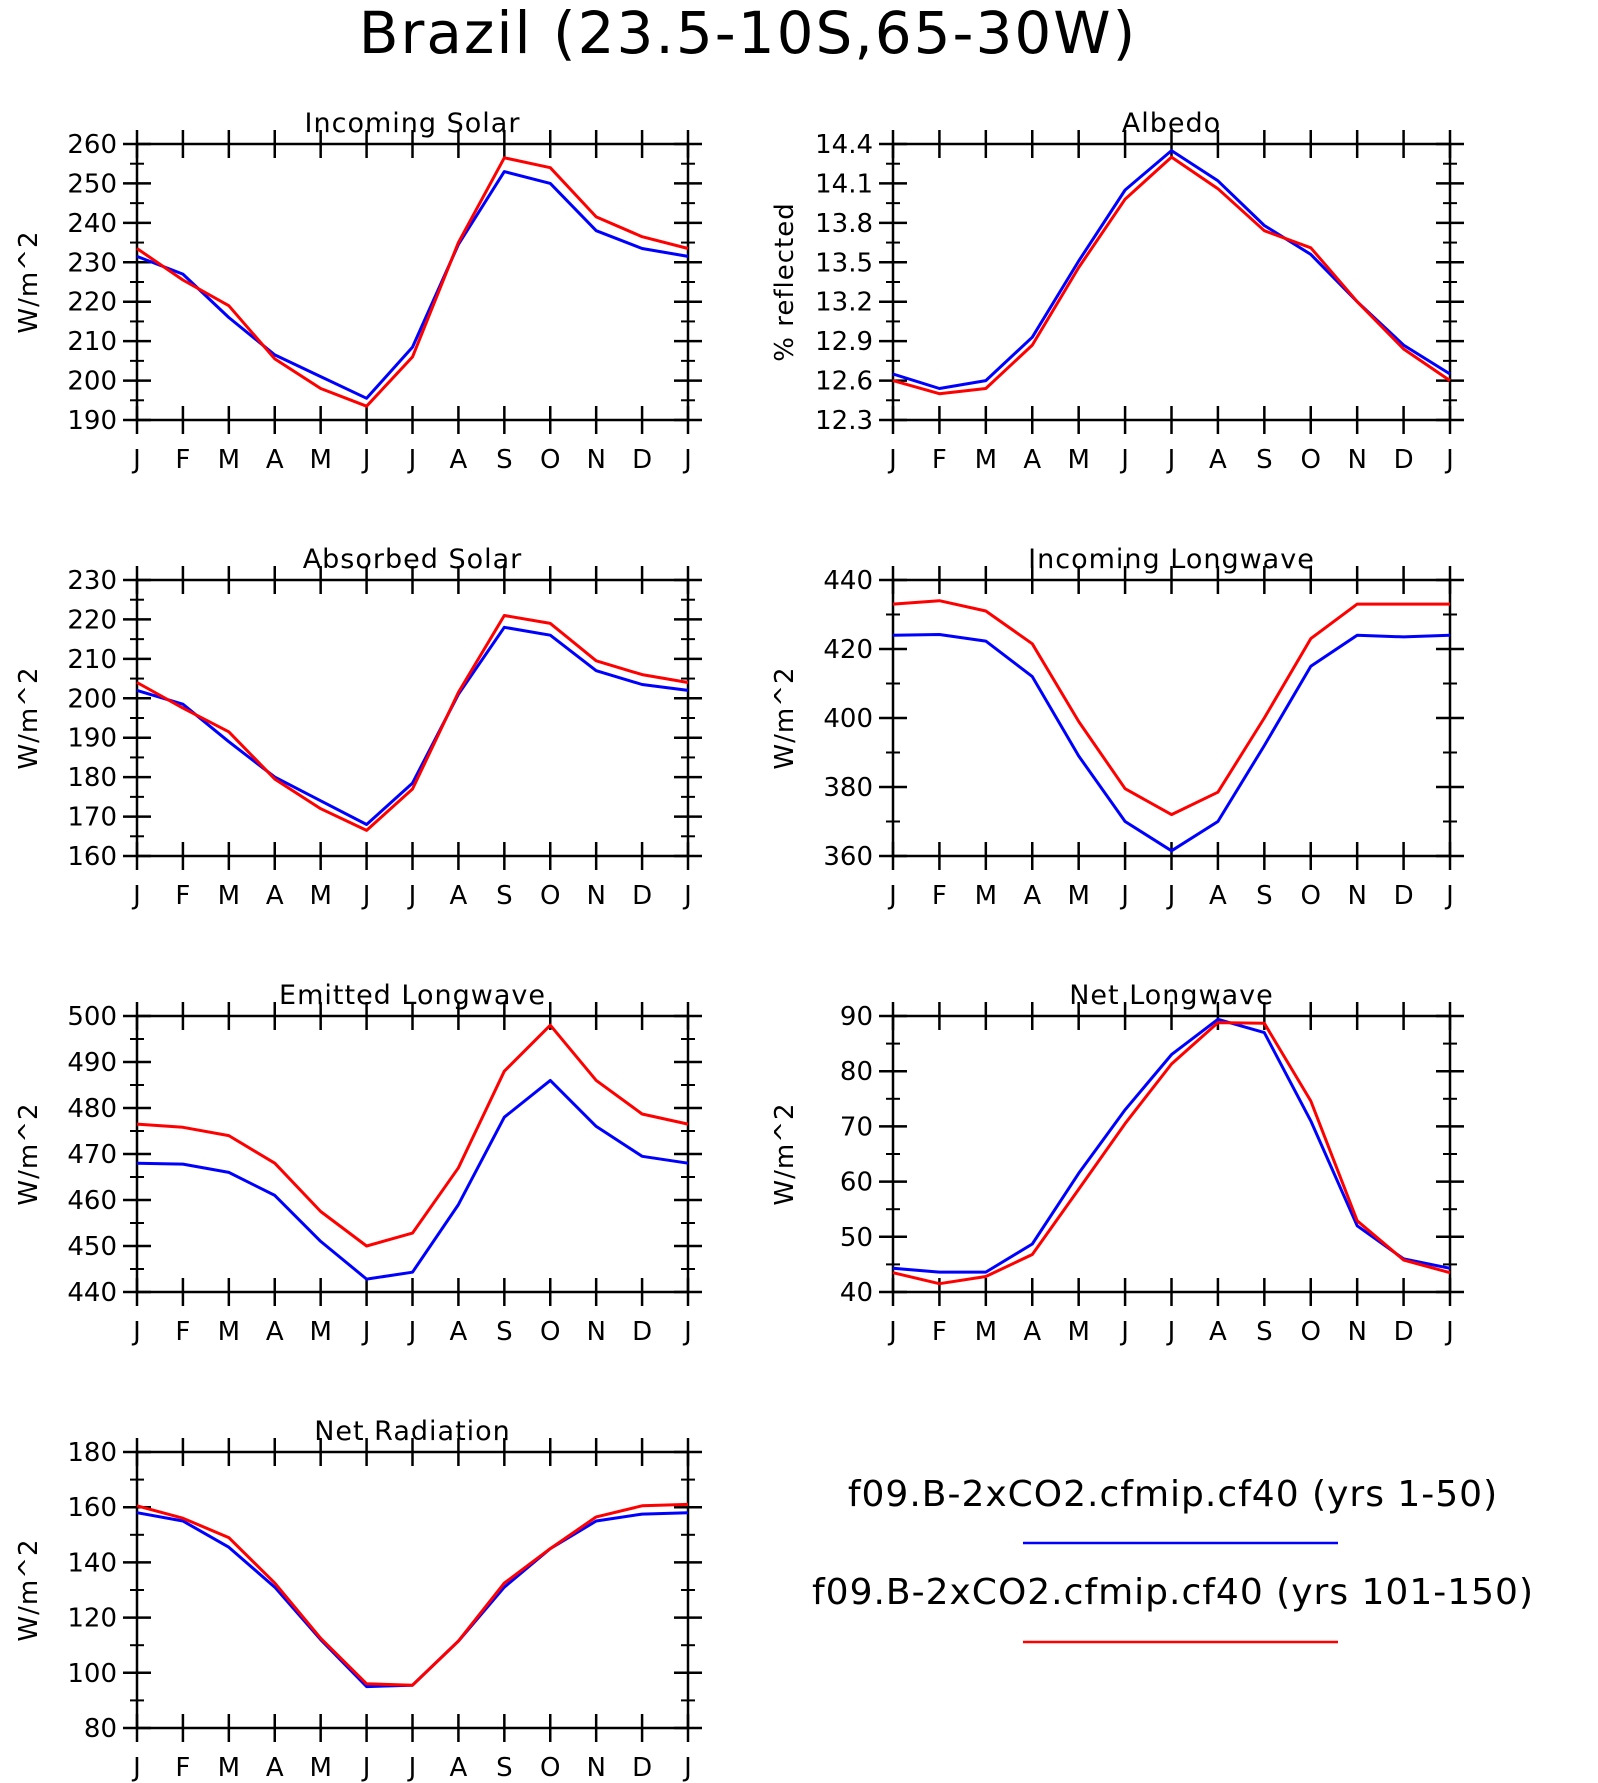 The image size is (1598, 1783). I want to click on y-tick-label: 140, so click(92, 1563).